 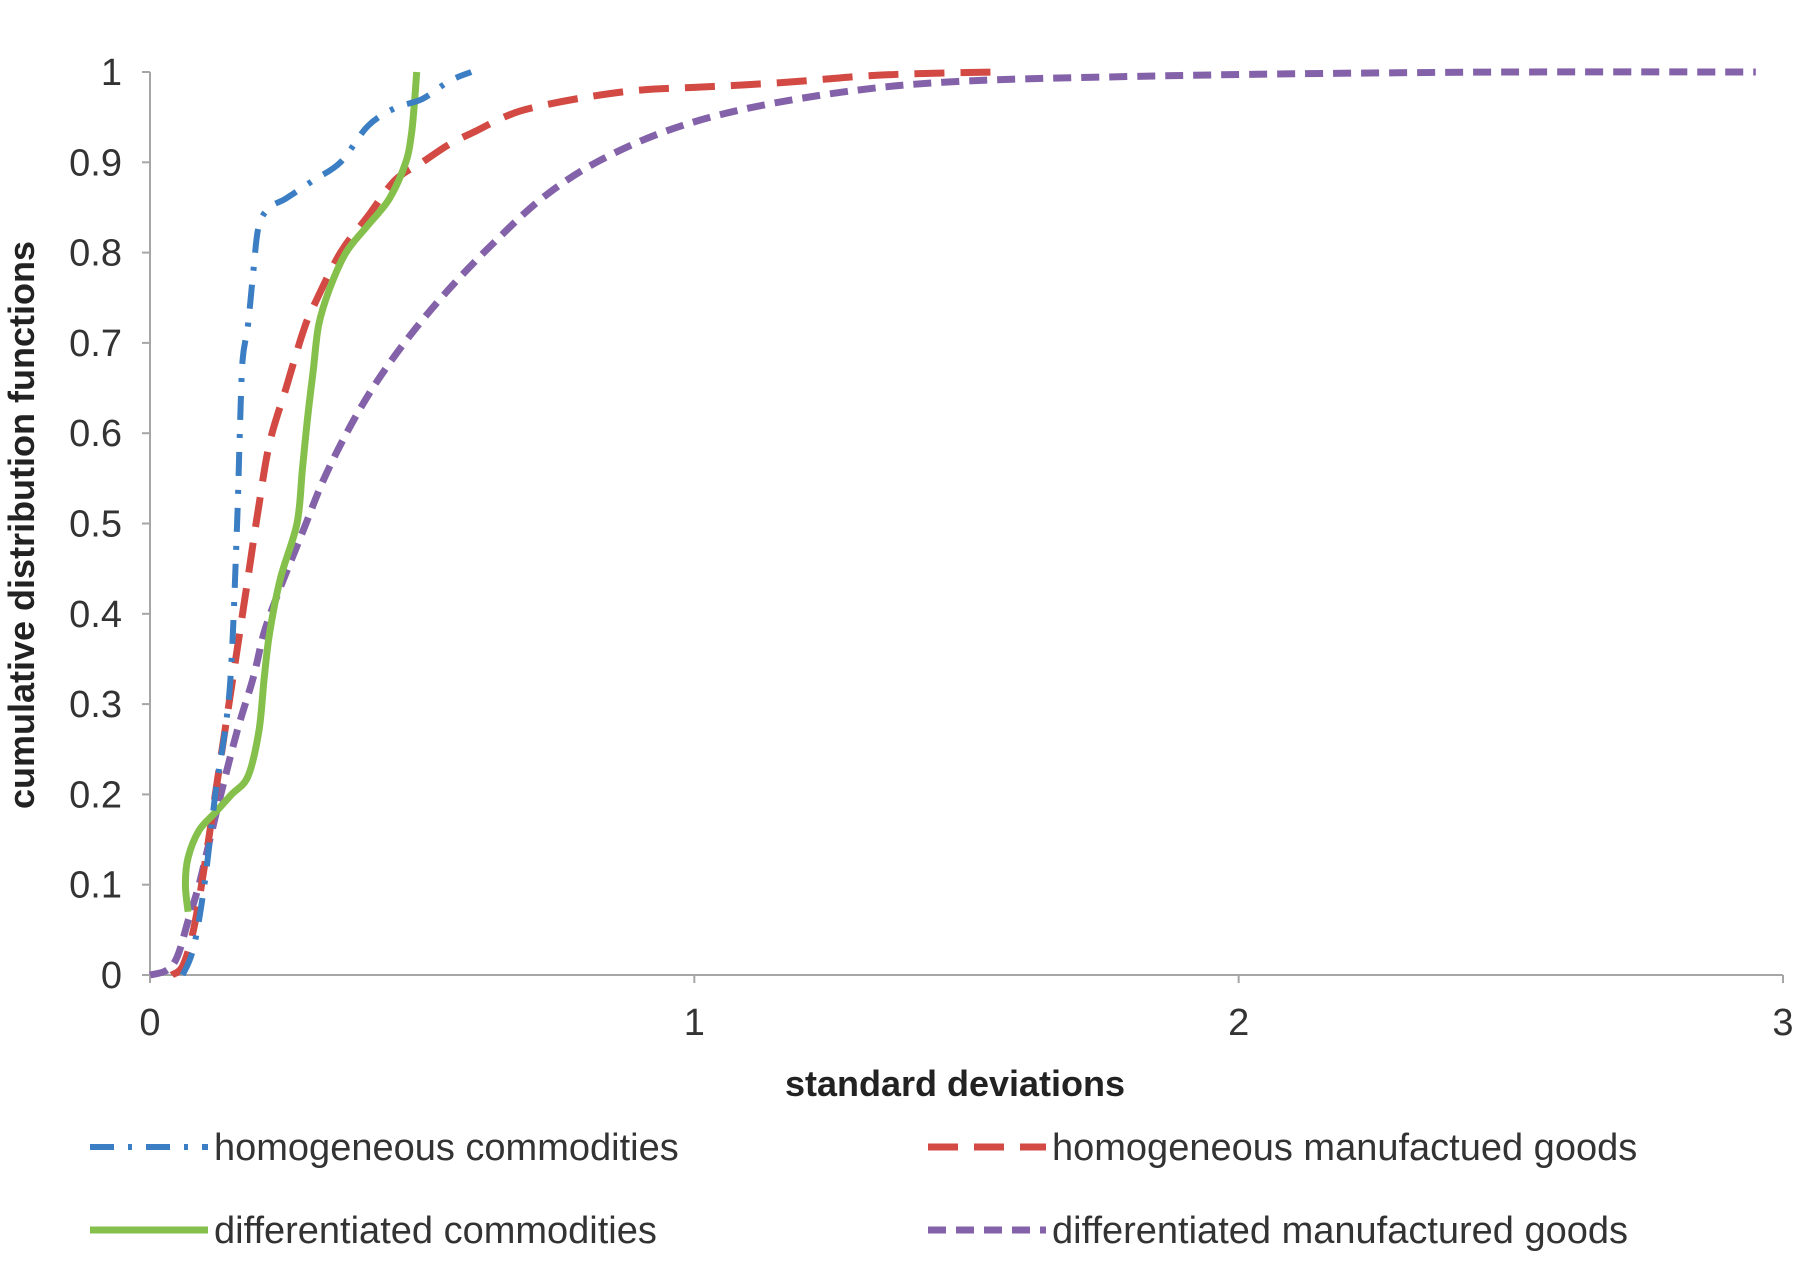 What do you see at coordinates (95, 795) in the screenshot?
I see `y-tick-label: 0.2` at bounding box center [95, 795].